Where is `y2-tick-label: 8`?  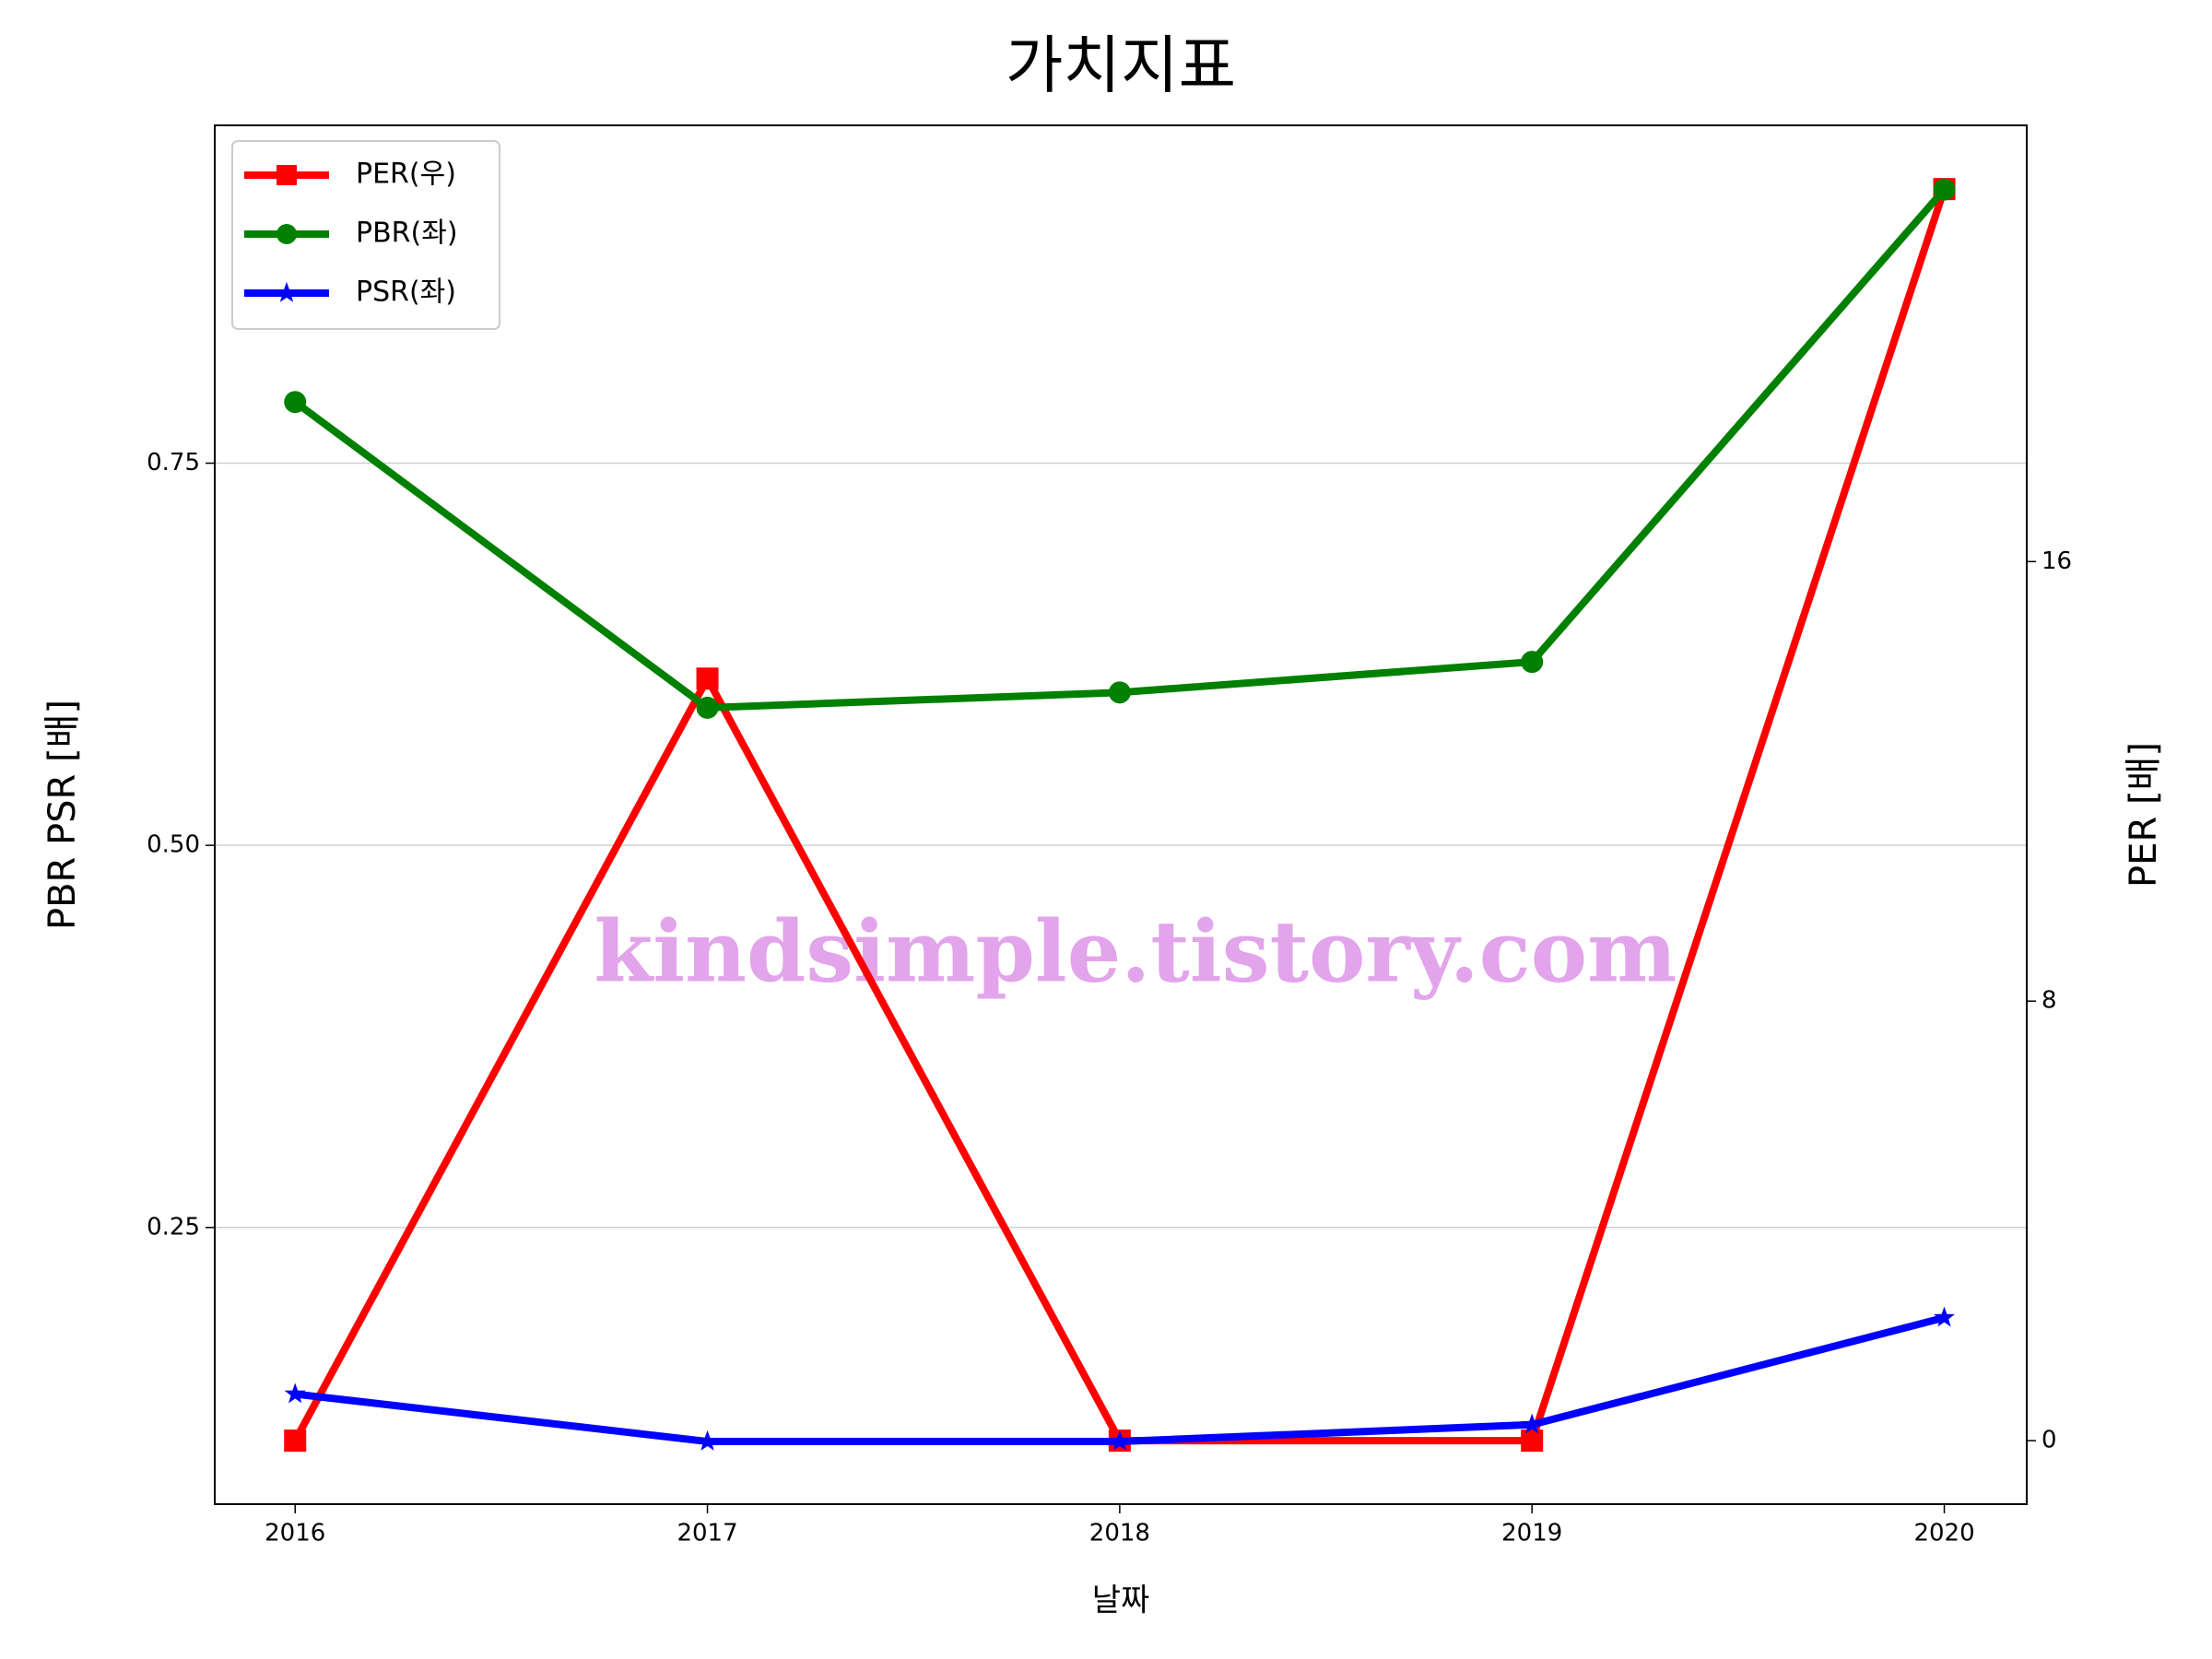 y2-tick-label: 8 is located at coordinates (2049, 1001).